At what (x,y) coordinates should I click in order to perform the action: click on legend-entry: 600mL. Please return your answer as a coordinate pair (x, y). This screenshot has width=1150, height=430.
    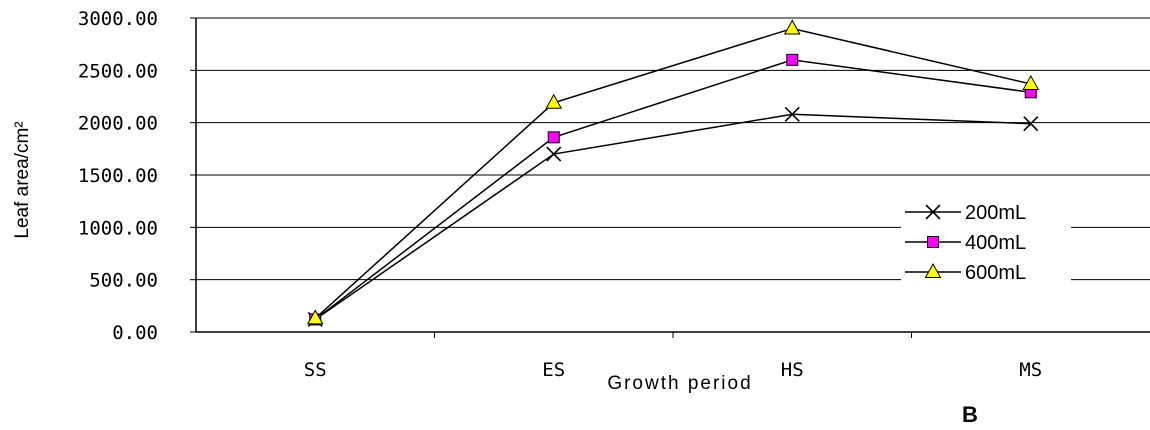
    Looking at the image, I should click on (965, 273).